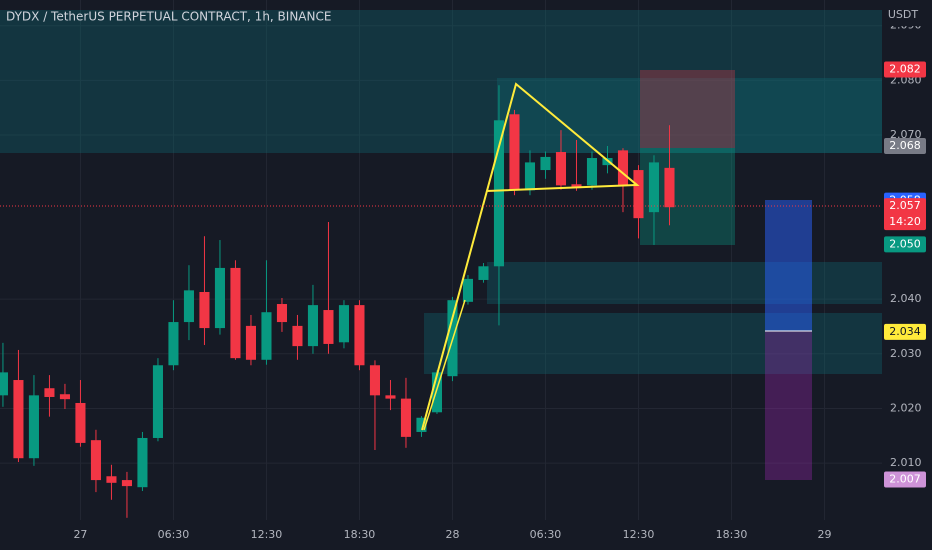  I want to click on price-badge-label: 2.057, so click(905, 205).